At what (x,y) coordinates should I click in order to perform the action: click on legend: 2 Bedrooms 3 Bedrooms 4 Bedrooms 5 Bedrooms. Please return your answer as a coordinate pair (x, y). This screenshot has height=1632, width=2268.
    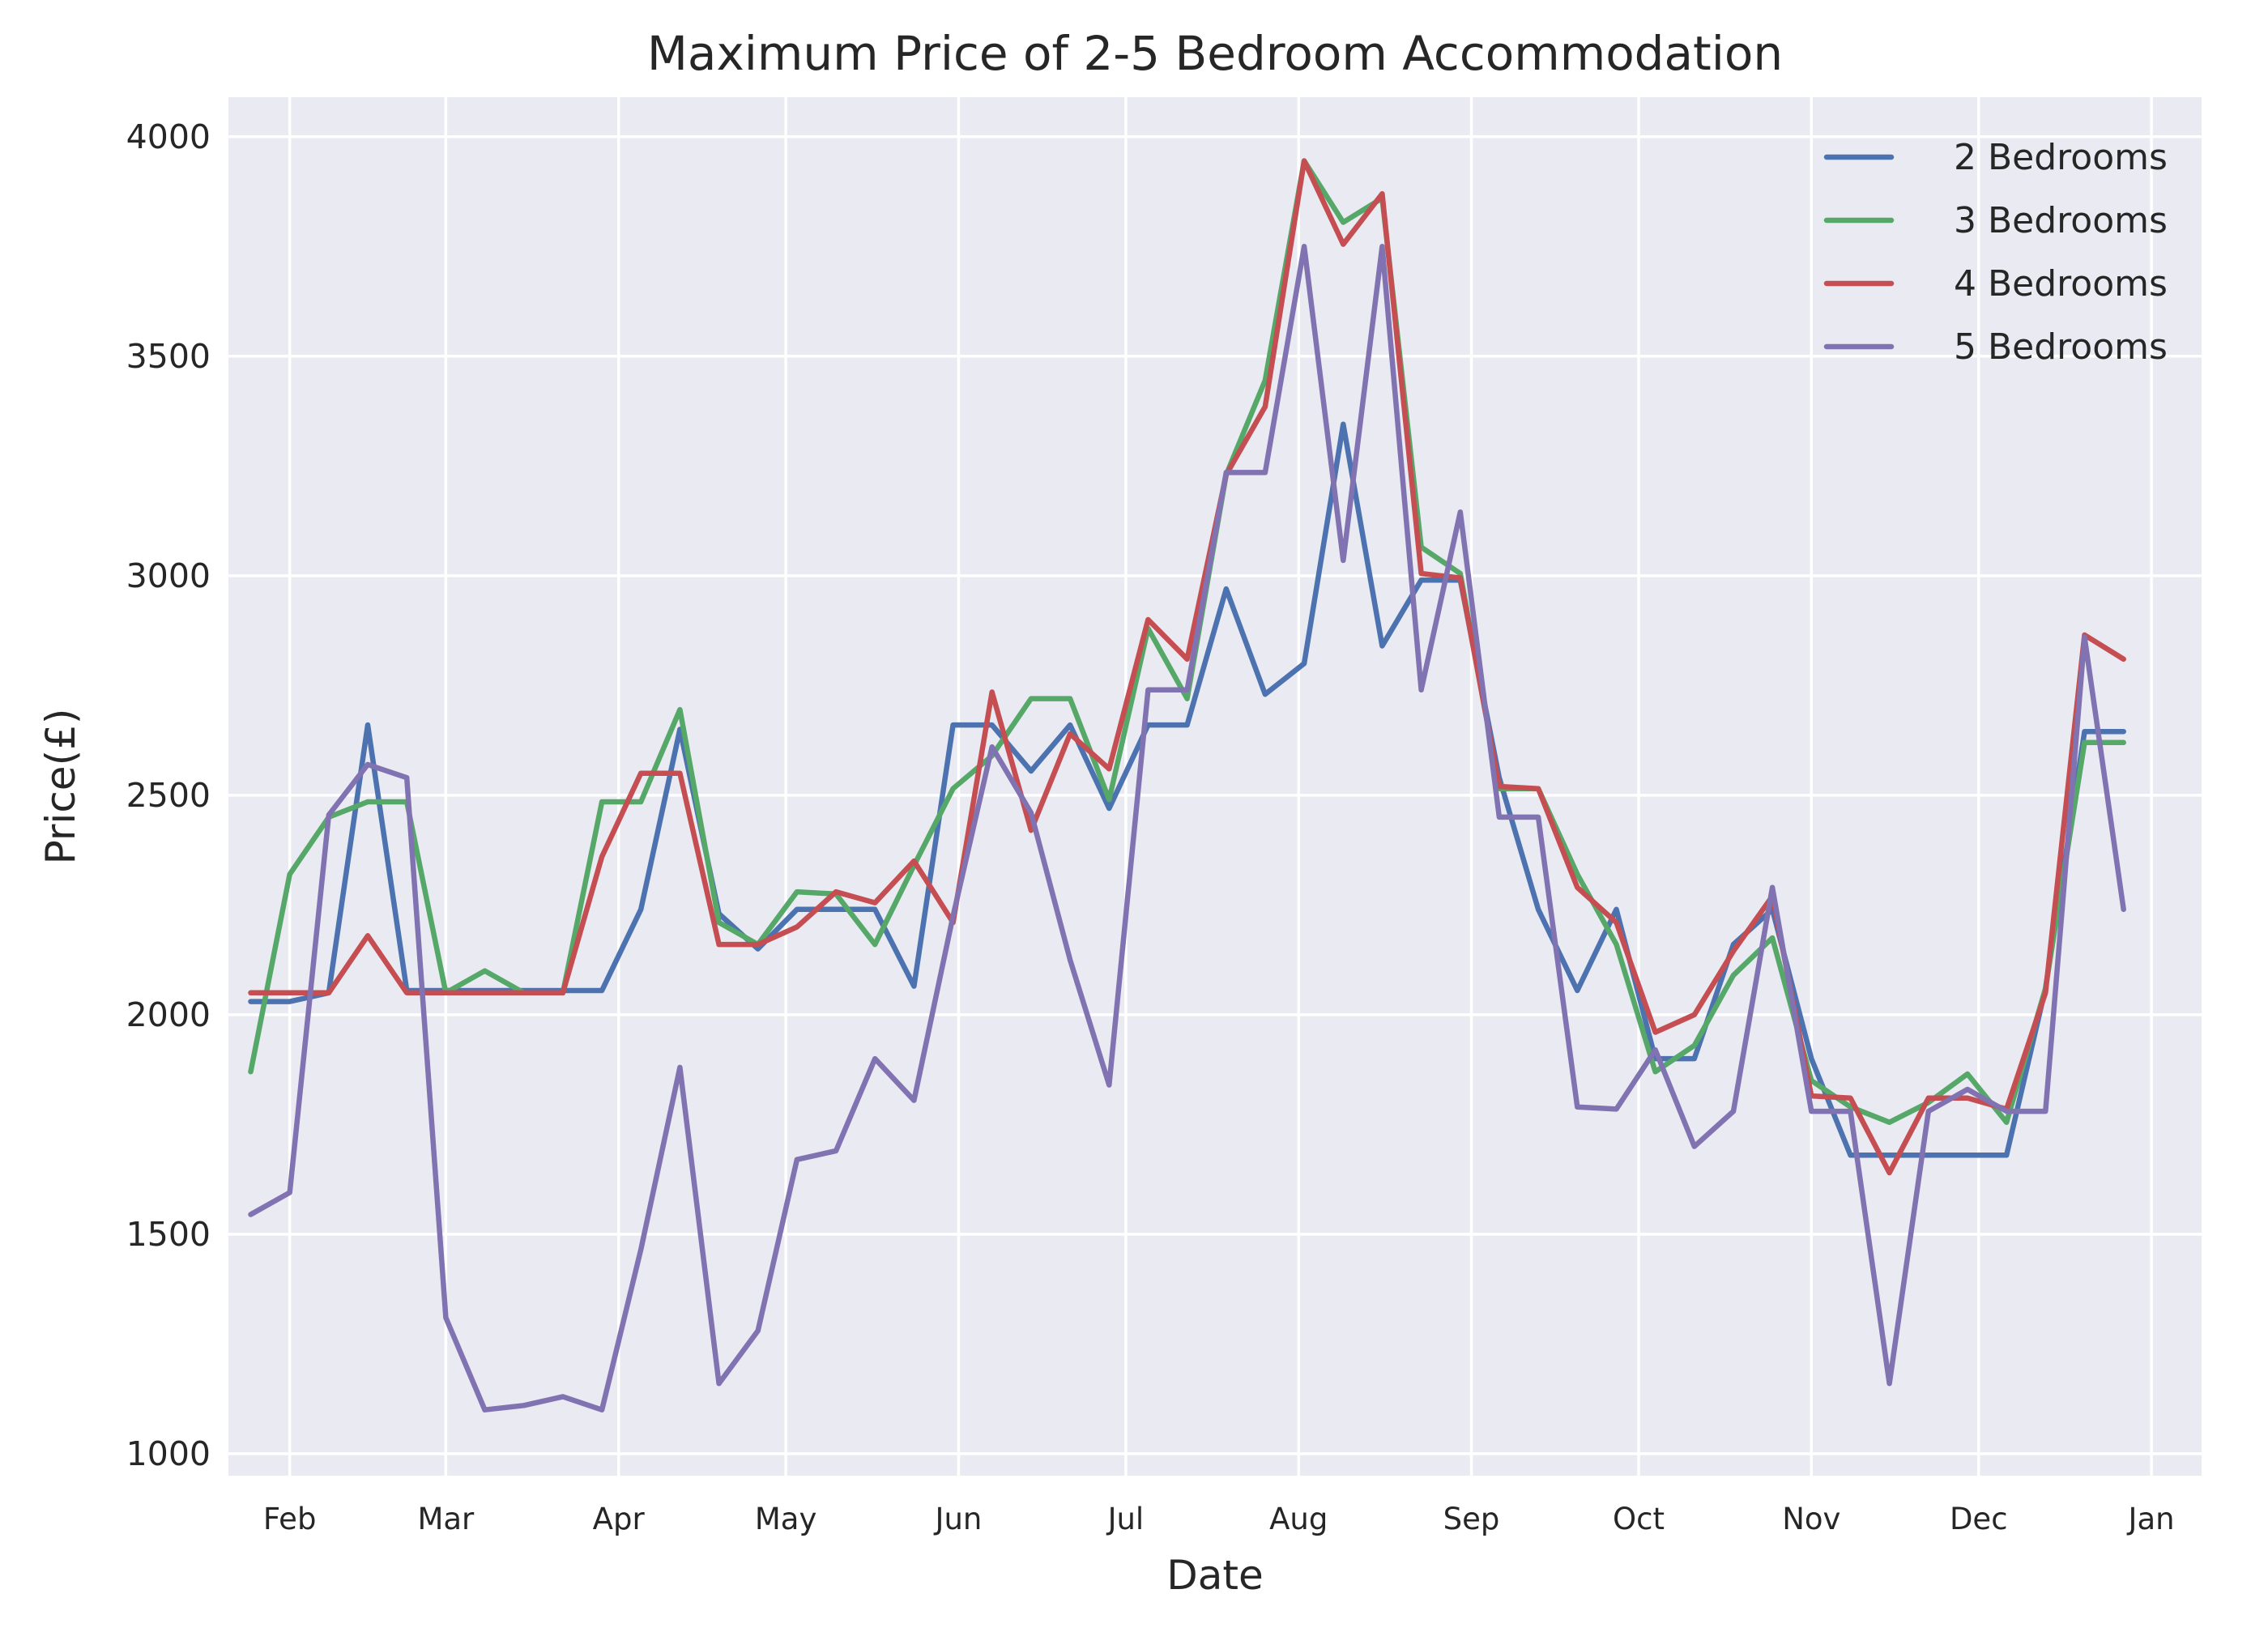
    Looking at the image, I should click on (1995, 253).